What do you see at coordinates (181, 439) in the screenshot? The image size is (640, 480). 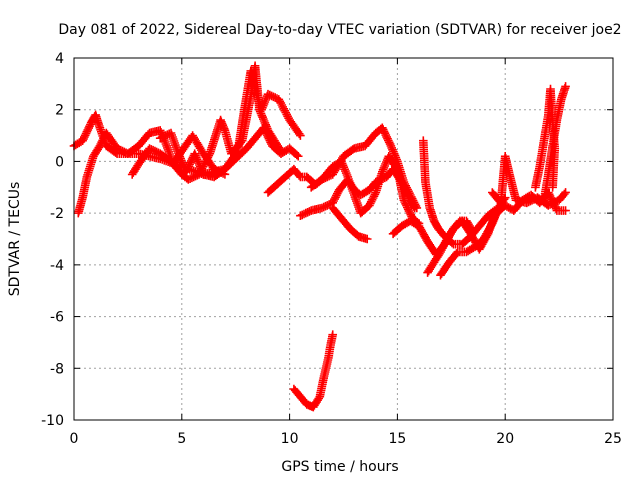 I see `x-tick-label: 5` at bounding box center [181, 439].